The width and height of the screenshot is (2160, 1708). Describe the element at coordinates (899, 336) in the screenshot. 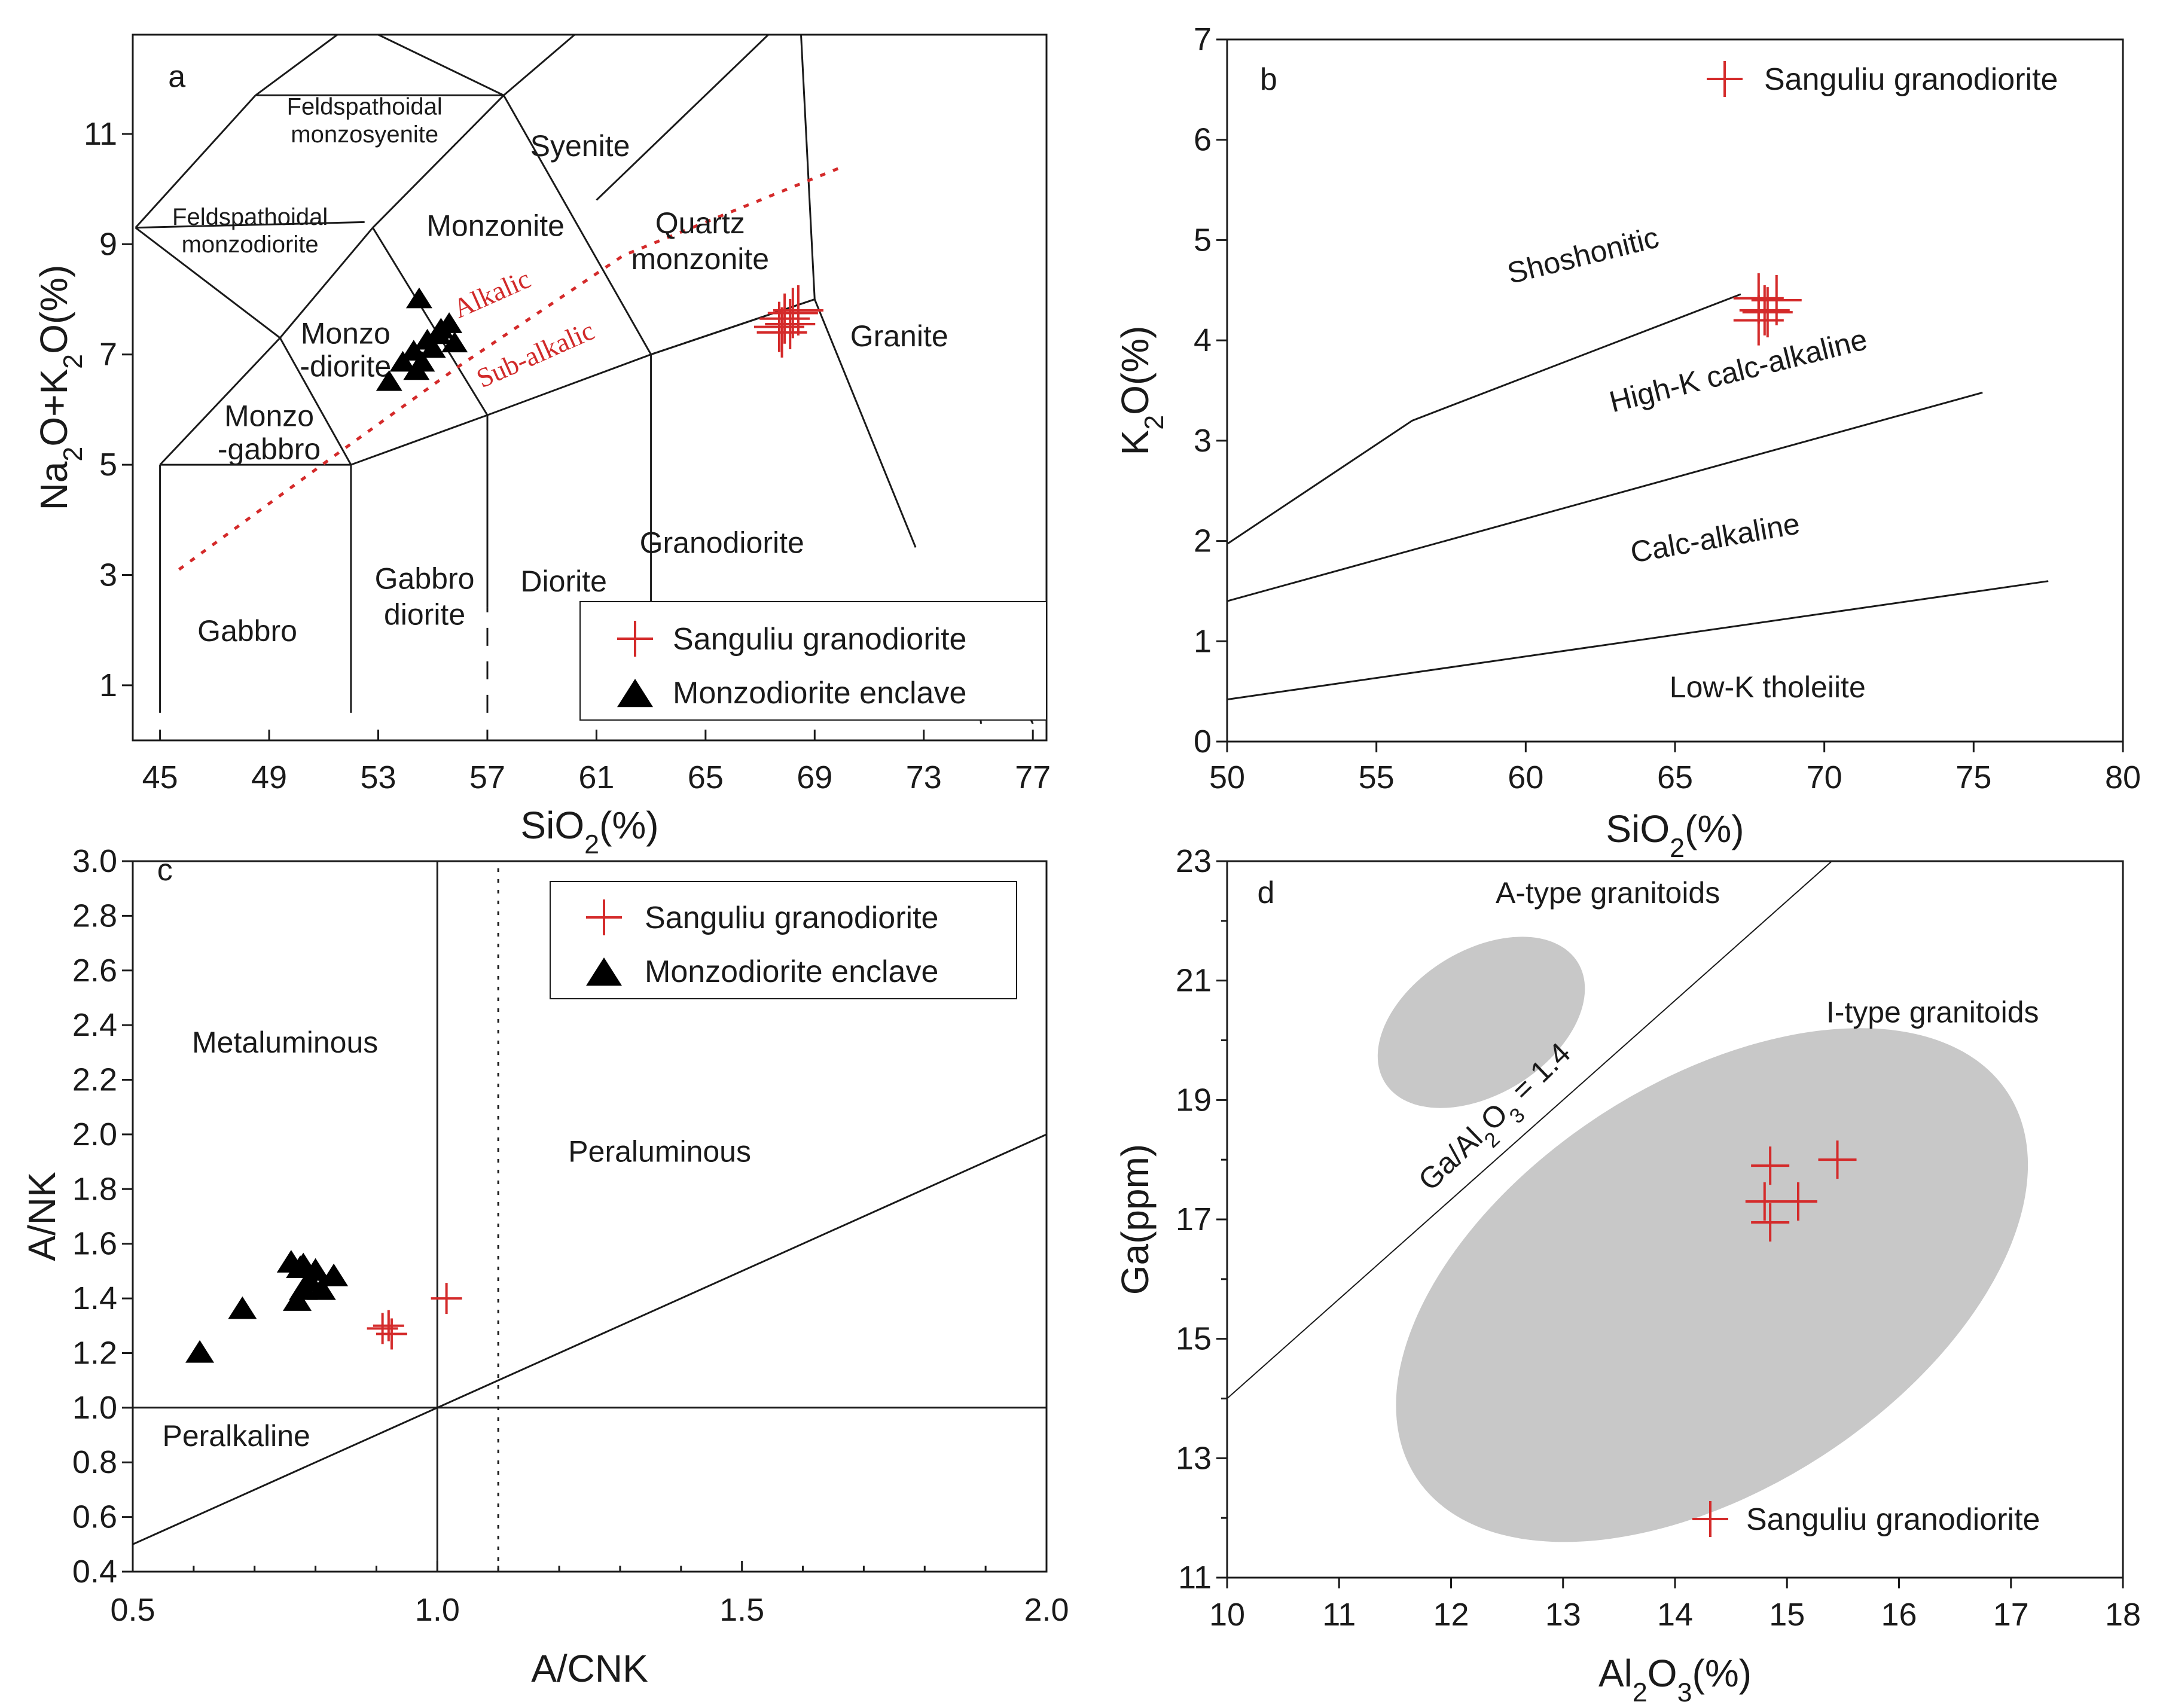

I see `field-label-granite: Granite` at that location.